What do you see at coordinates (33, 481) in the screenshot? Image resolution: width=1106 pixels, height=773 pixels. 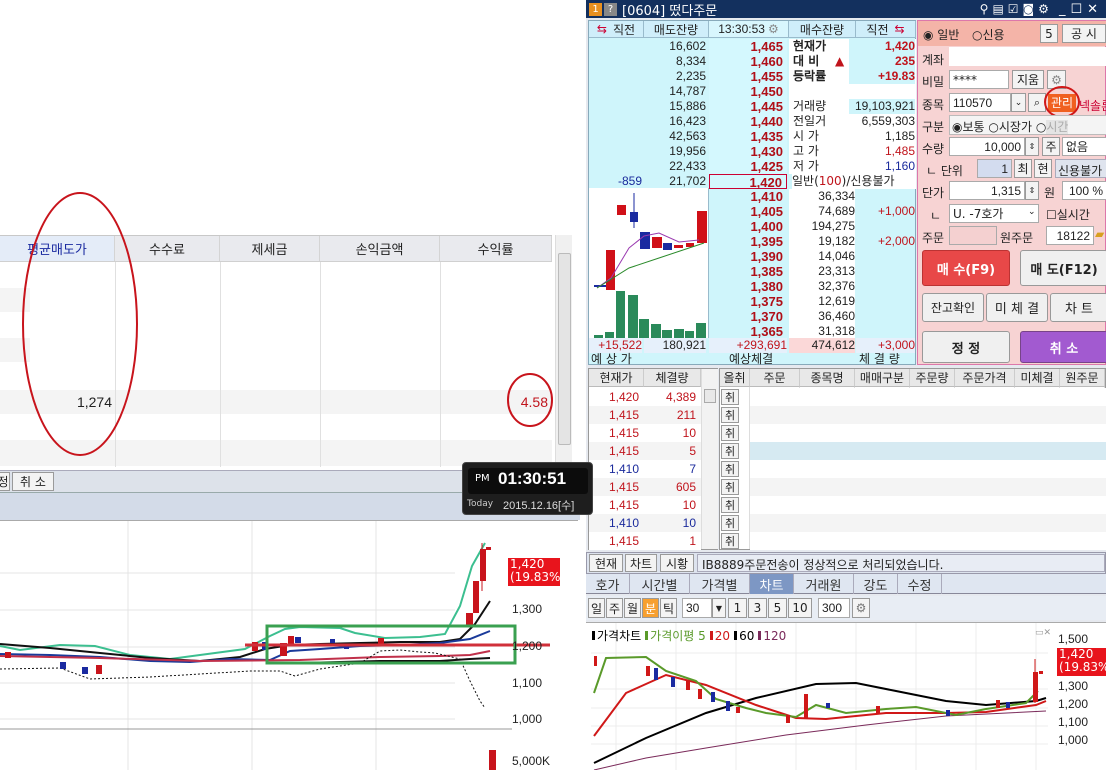 I see `cancel-button: 취 소` at bounding box center [33, 481].